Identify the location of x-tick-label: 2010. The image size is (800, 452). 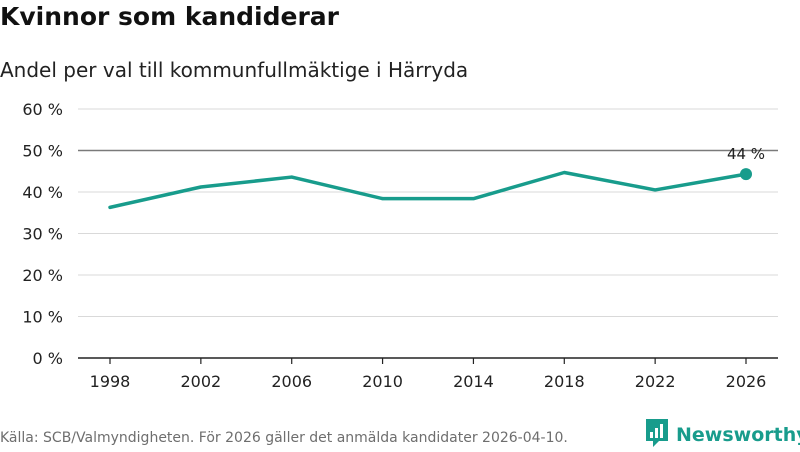
(382, 381).